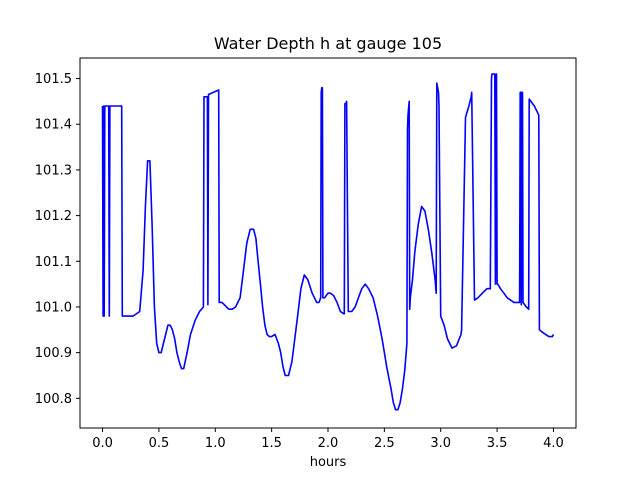 The height and width of the screenshot is (480, 640). What do you see at coordinates (215, 443) in the screenshot?
I see `x-tick-label: 1.0` at bounding box center [215, 443].